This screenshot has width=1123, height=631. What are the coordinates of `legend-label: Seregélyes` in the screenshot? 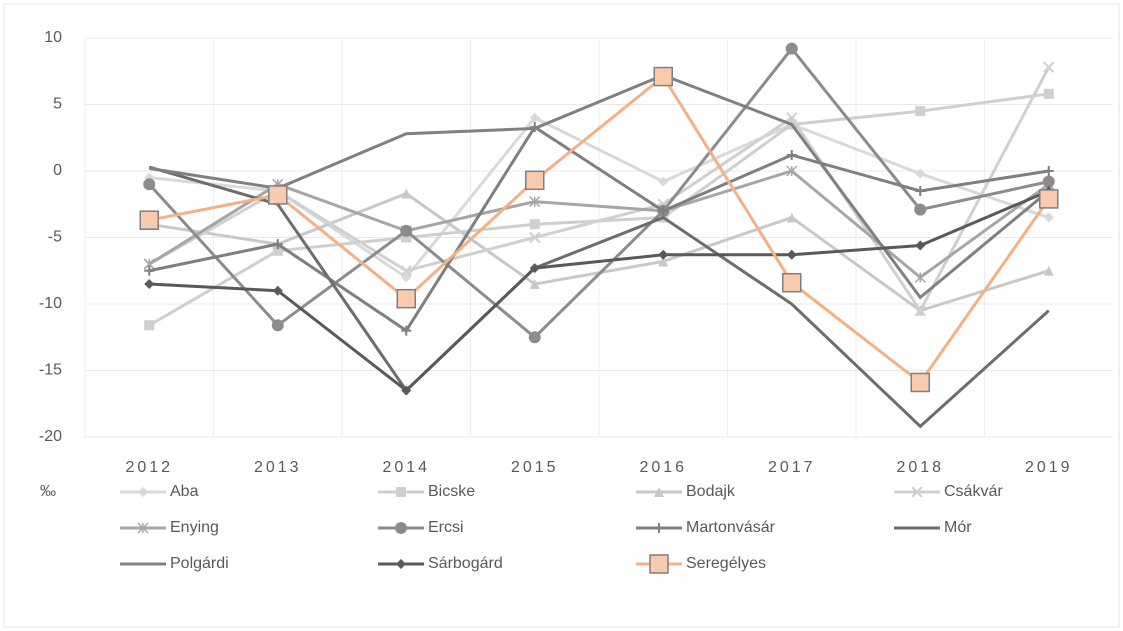 It's located at (726, 563).